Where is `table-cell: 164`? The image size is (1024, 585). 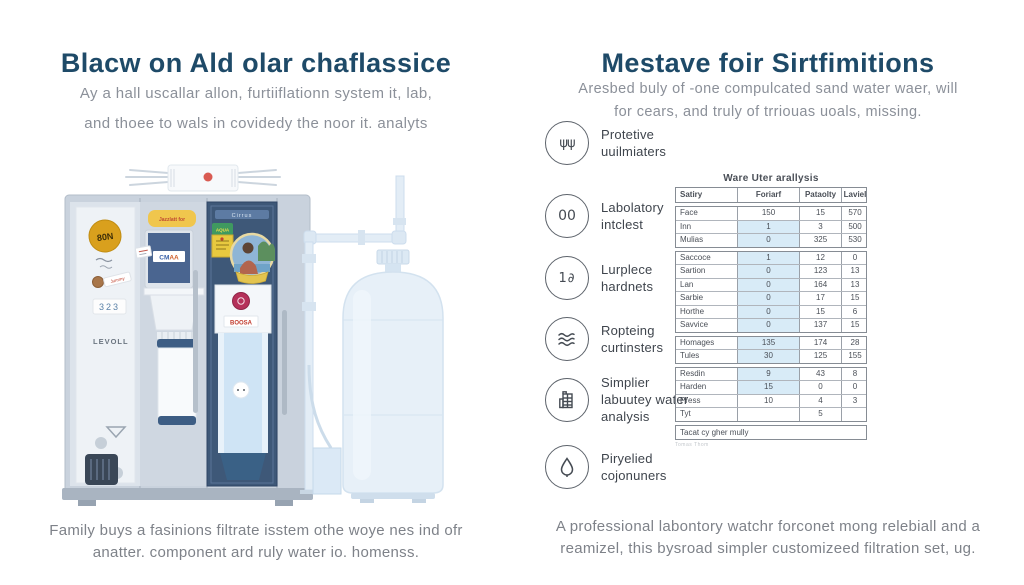
table-cell: 164 is located at coordinates (821, 284).